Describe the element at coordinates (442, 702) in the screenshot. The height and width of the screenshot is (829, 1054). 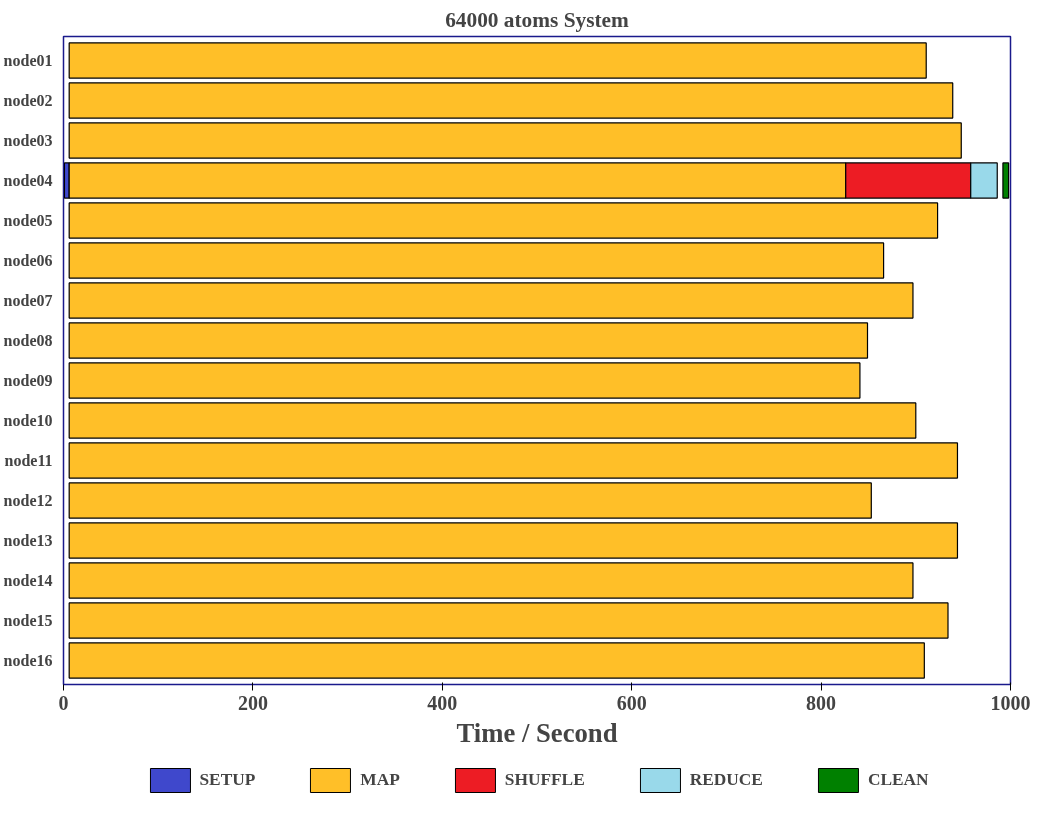
I see `x-tick-label: 400` at that location.